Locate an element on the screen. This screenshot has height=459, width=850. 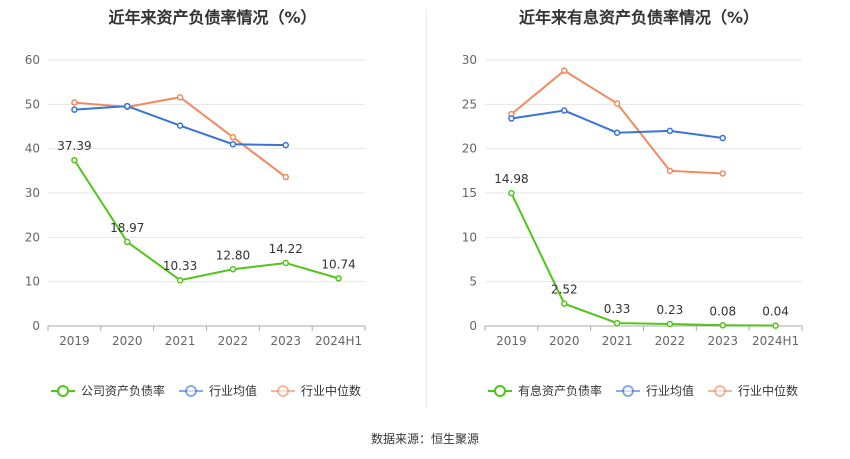
data-label: 10.74 is located at coordinates (338, 264).